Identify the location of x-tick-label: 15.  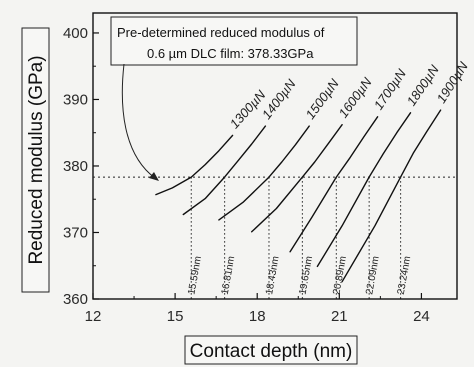
(175, 316).